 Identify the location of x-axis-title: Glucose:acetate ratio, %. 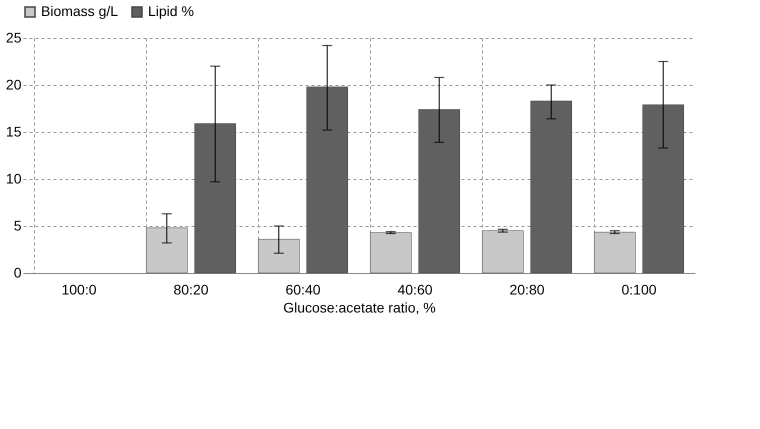
(359, 308).